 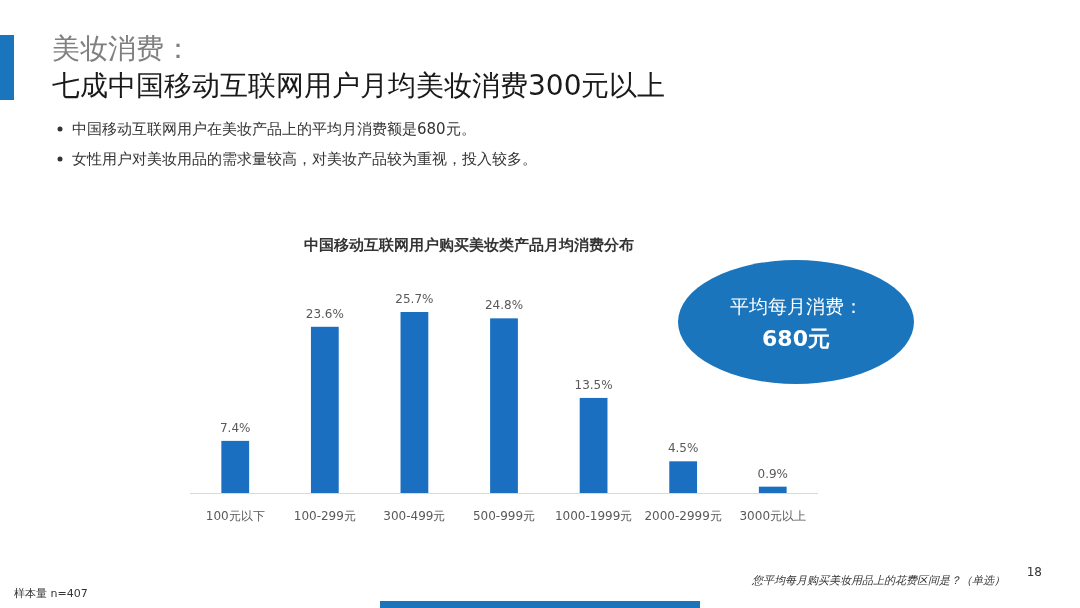 What do you see at coordinates (1034, 572) in the screenshot?
I see `text: 18` at bounding box center [1034, 572].